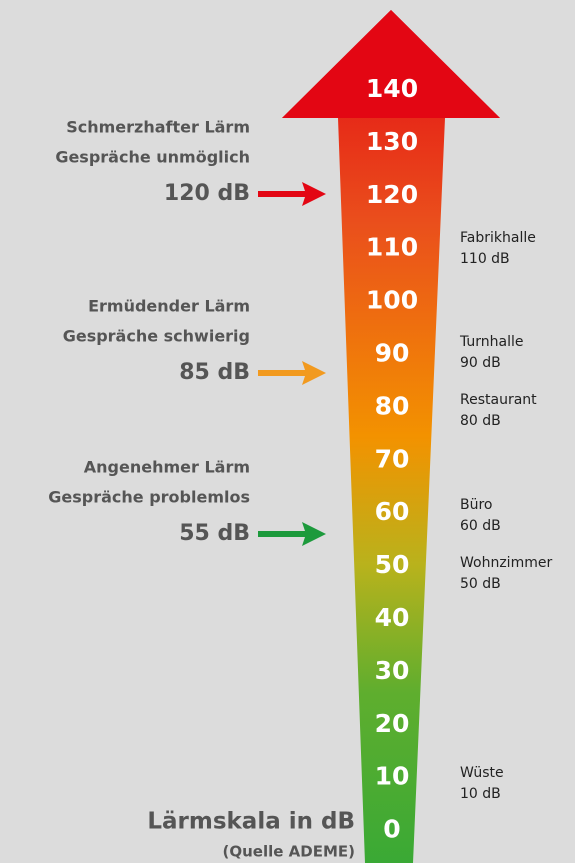 The image size is (575, 863). Describe the element at coordinates (156, 336) in the screenshot. I see `zone-text: Gespräche schwierig` at that location.